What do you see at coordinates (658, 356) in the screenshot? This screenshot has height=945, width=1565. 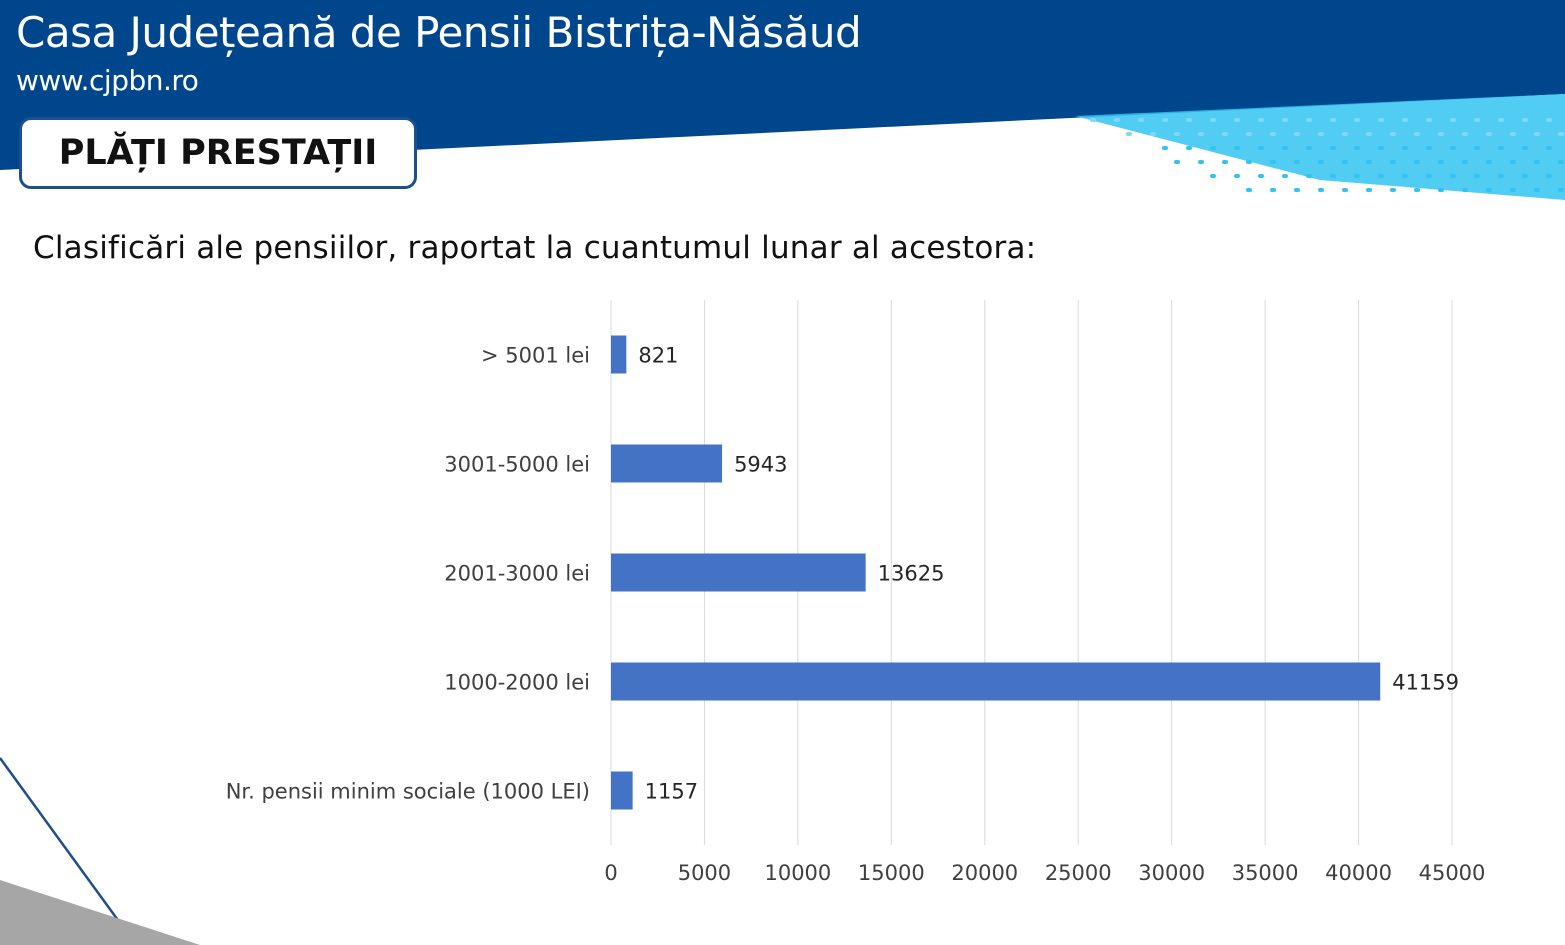 I see `bar-data-label: 821` at bounding box center [658, 356].